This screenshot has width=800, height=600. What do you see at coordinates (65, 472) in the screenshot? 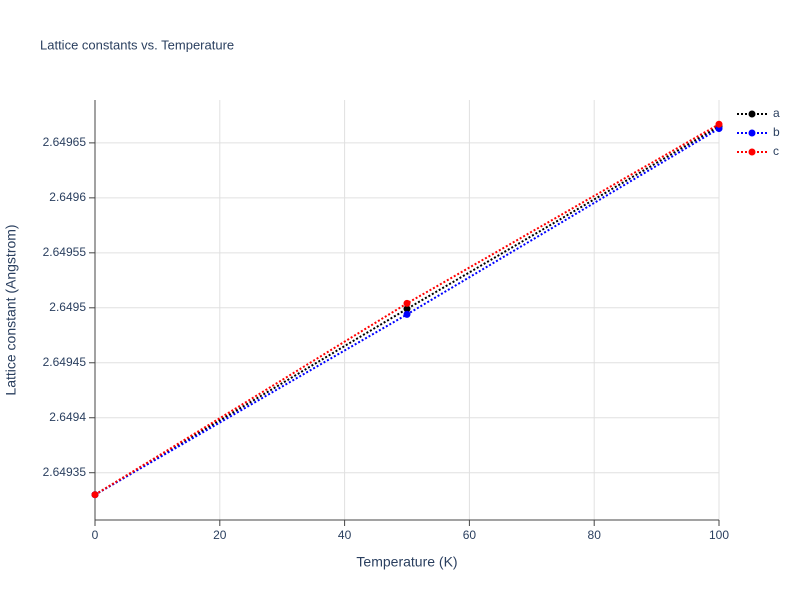
I see `y-tick-label: 2.64935` at bounding box center [65, 472].